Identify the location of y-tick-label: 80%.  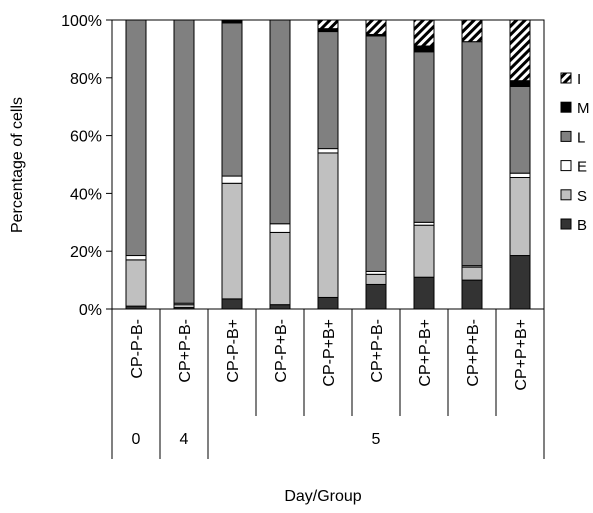
(86, 79).